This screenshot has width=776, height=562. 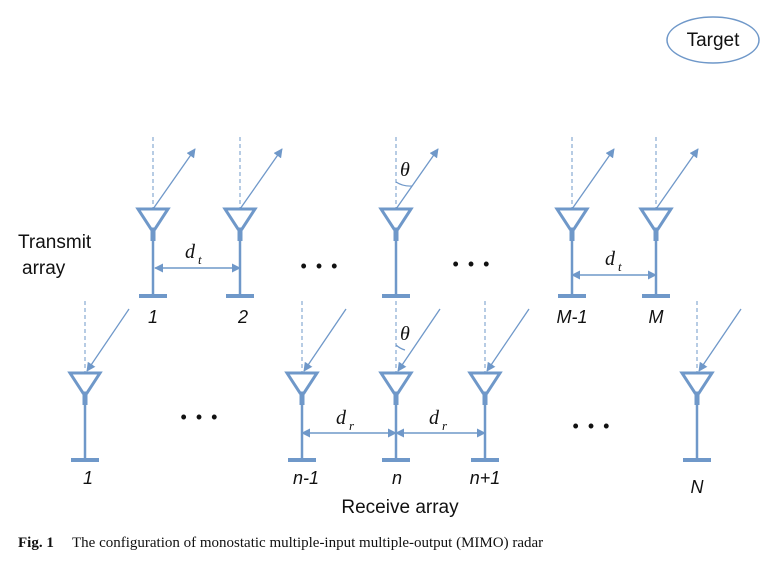 I want to click on tx-antenna-2-index: 2, so click(x=242, y=317).